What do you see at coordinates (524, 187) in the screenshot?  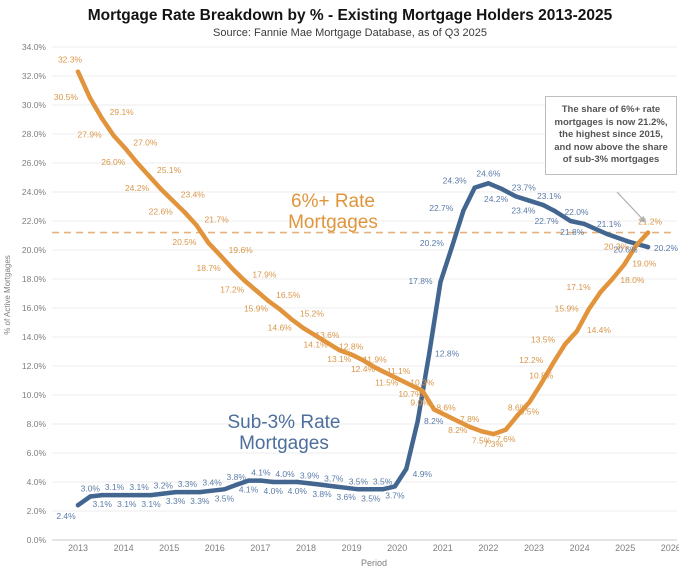 I see `svg-text: 23.7%` at bounding box center [524, 187].